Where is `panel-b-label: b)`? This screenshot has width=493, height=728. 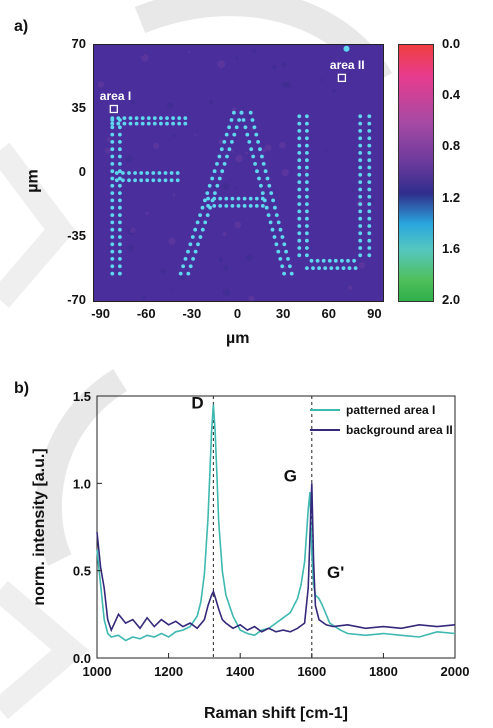 panel-b-label: b) is located at coordinates (22, 388).